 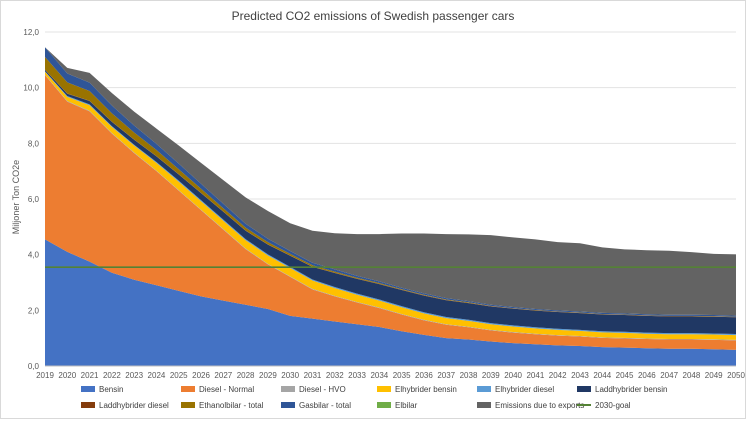 I want to click on x-tick-label: 2026, so click(x=201, y=375).